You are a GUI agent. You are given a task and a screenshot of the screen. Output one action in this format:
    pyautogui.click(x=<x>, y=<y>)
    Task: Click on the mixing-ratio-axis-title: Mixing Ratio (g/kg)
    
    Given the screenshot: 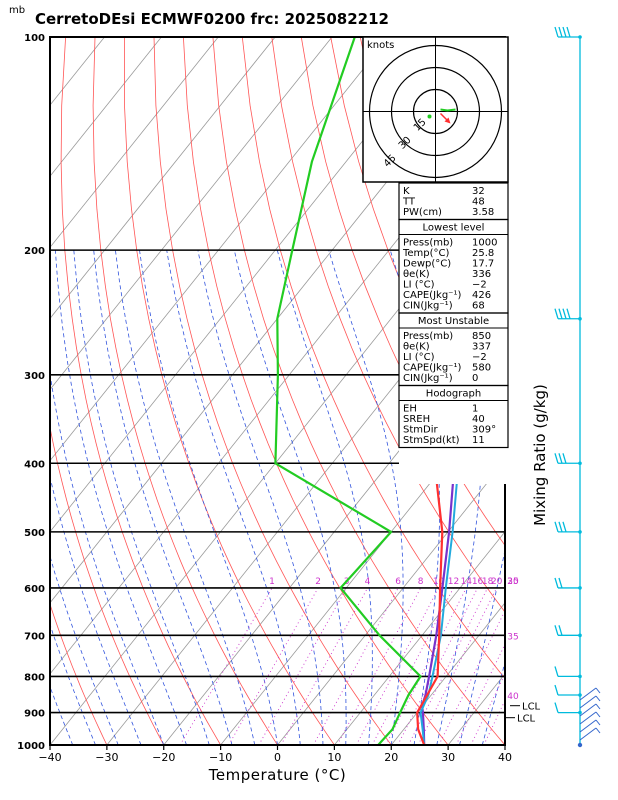 What is the action you would take?
    pyautogui.click(x=540, y=455)
    